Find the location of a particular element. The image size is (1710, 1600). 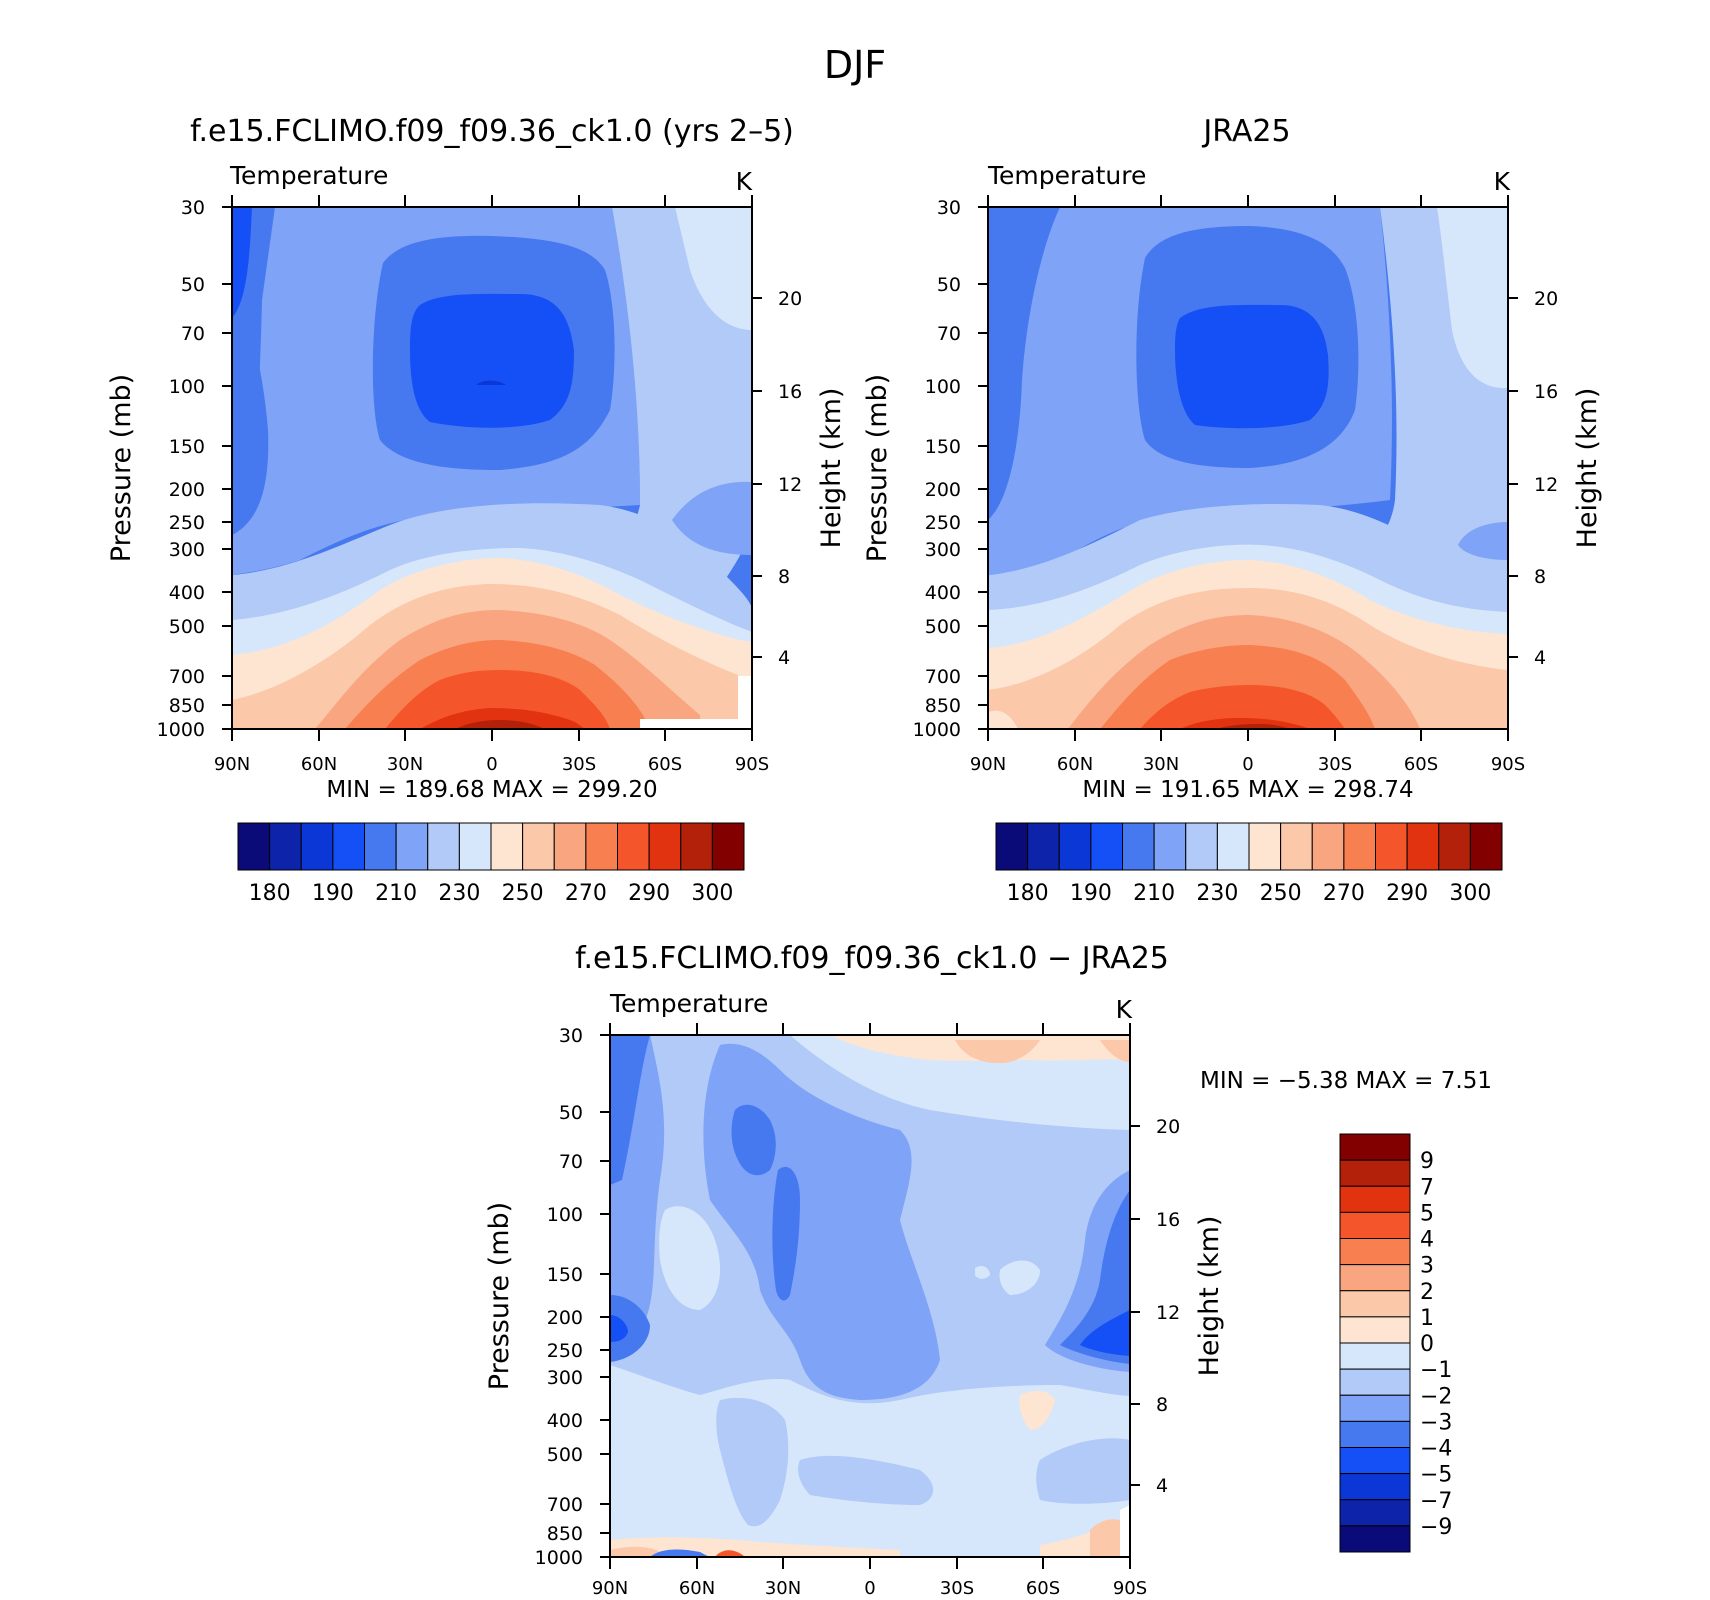

tick-label: 16 is located at coordinates (1168, 1220).